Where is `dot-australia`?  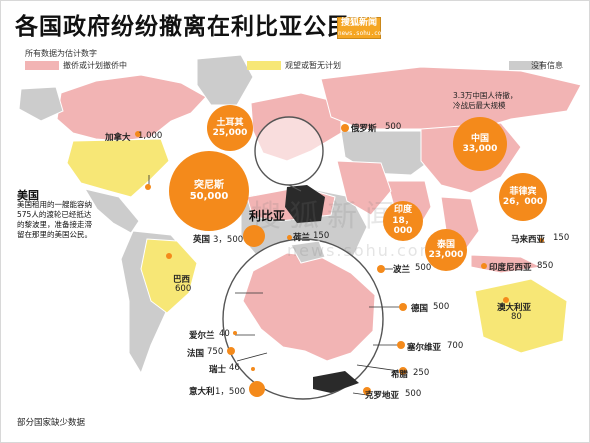 dot-australia is located at coordinates (506, 300).